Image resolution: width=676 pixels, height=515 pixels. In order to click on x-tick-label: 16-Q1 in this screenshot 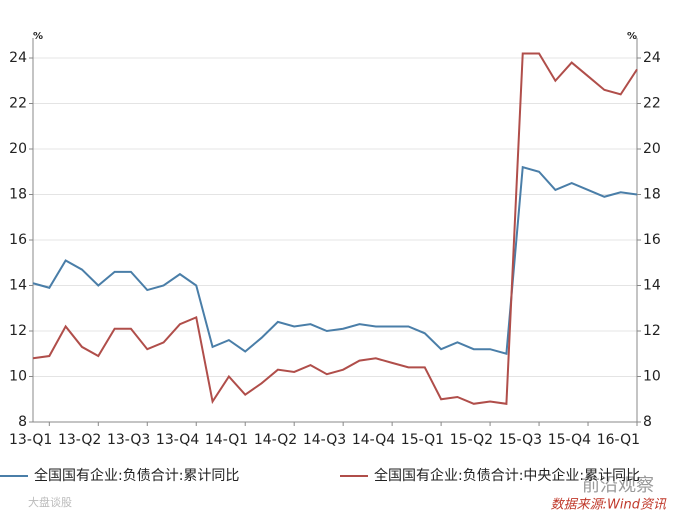, I will do `click(618, 440)`.